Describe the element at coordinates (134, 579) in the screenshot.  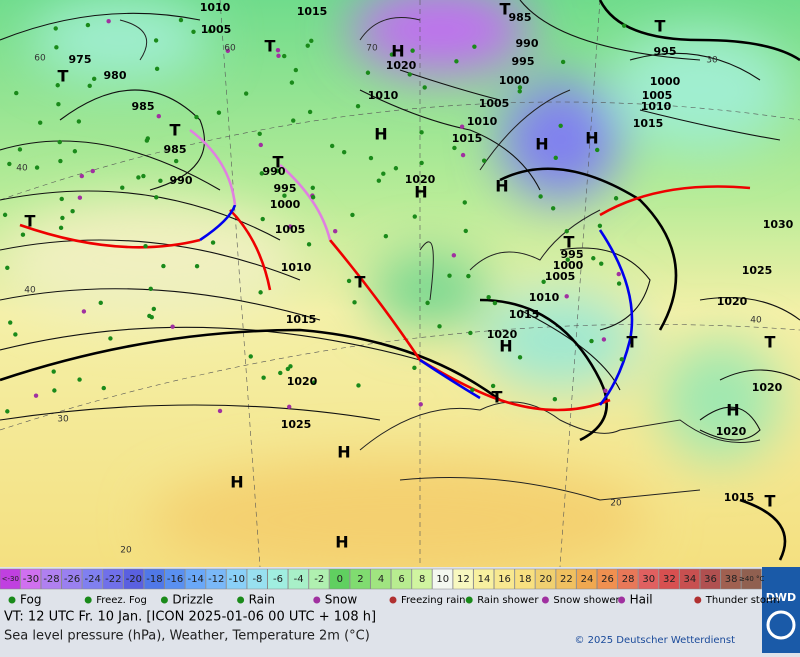
I see `temperature-scale-label: -20` at that location.